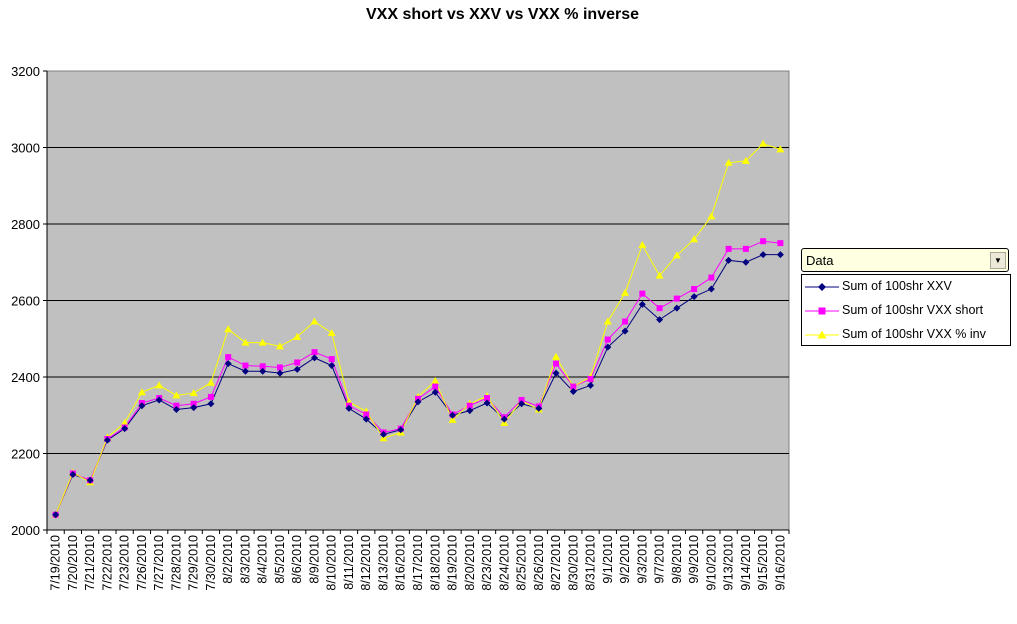 The height and width of the screenshot is (624, 1017). What do you see at coordinates (25, 71) in the screenshot?
I see `y-tick-label: 3200` at bounding box center [25, 71].